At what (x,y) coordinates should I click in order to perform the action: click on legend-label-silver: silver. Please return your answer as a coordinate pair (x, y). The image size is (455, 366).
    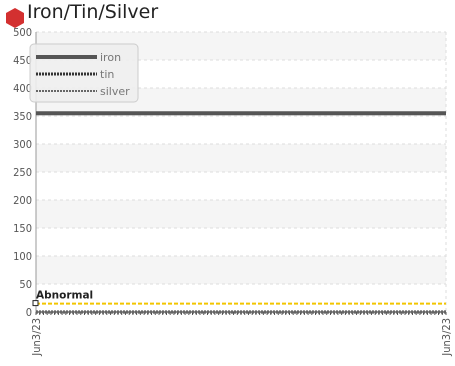
    Looking at the image, I should click on (115, 91).